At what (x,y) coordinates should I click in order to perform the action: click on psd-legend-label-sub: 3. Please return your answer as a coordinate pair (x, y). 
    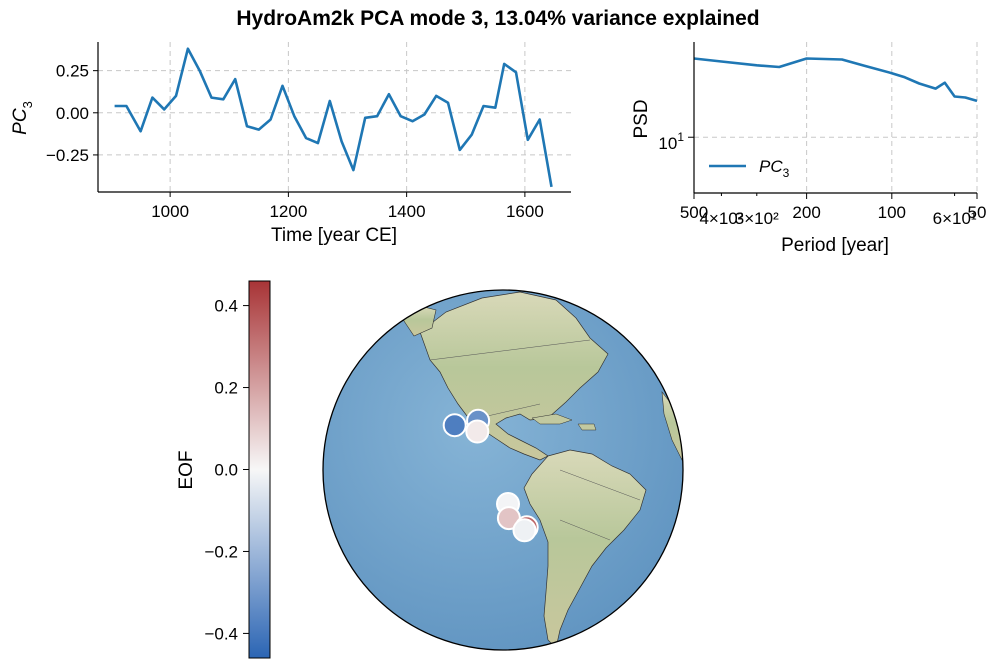
    Looking at the image, I should click on (786, 173).